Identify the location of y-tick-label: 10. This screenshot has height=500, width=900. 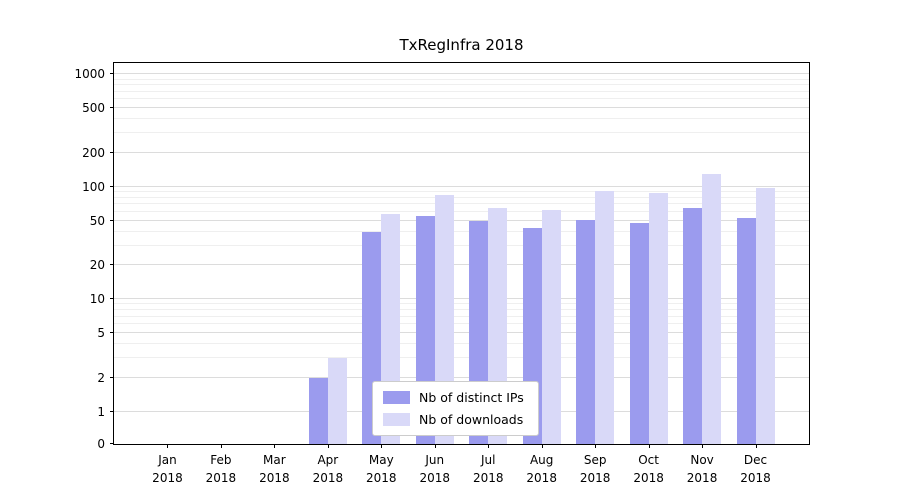
(97, 299).